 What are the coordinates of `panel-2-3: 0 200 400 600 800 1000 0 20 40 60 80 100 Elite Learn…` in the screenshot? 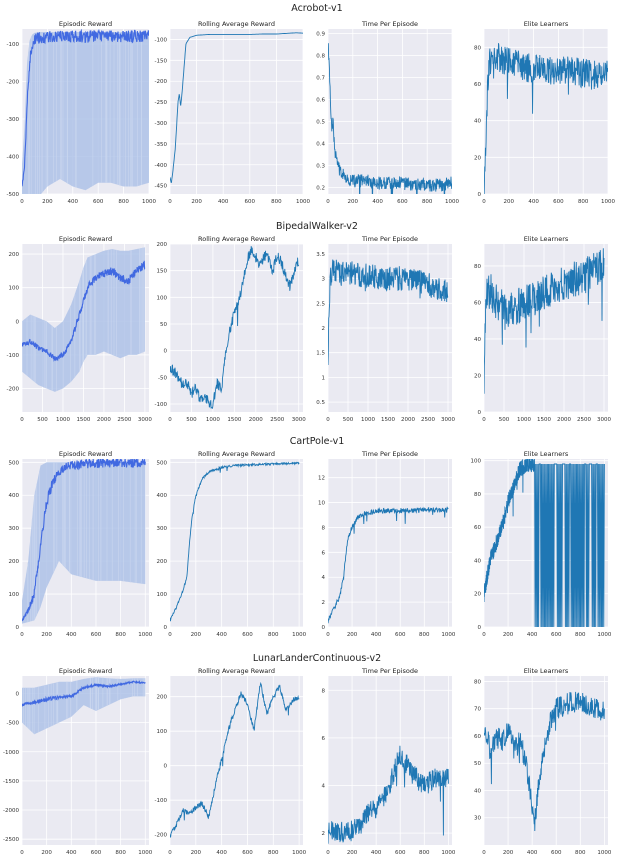 It's located at (541, 544).